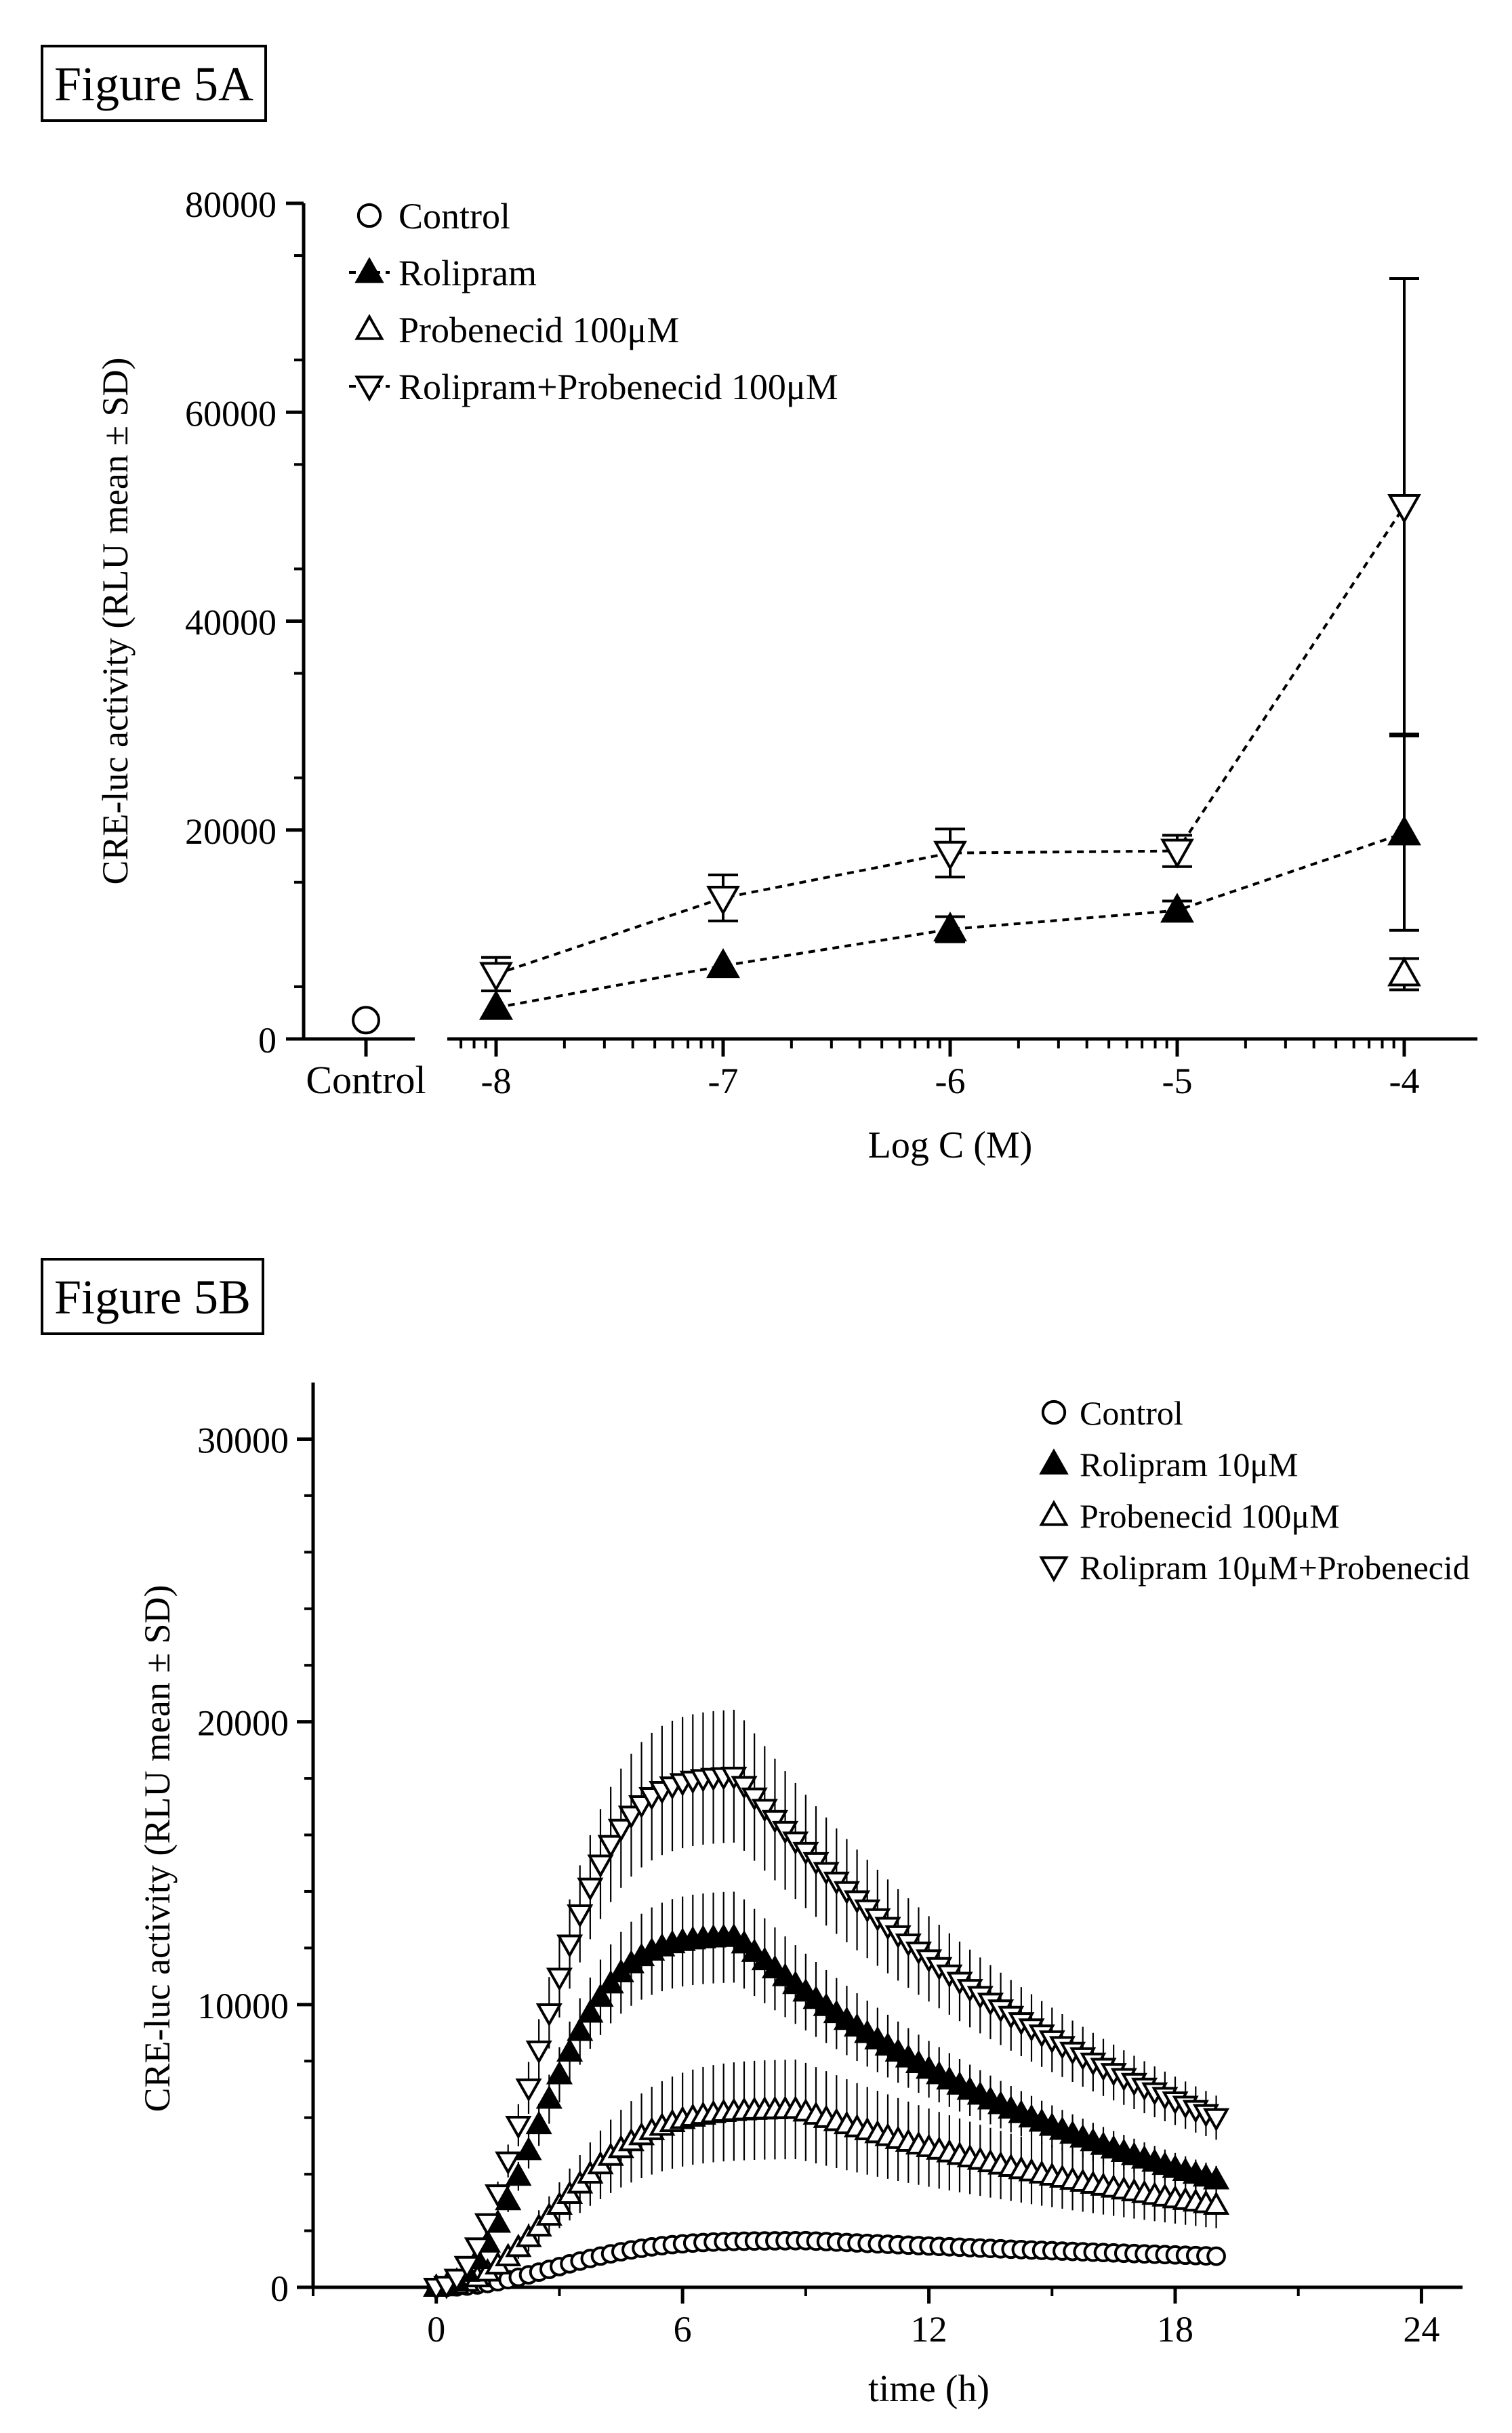 The height and width of the screenshot is (2433, 1512). Describe the element at coordinates (1189, 1465) in the screenshot. I see `legend-entry: Rolipram 10μM` at that location.